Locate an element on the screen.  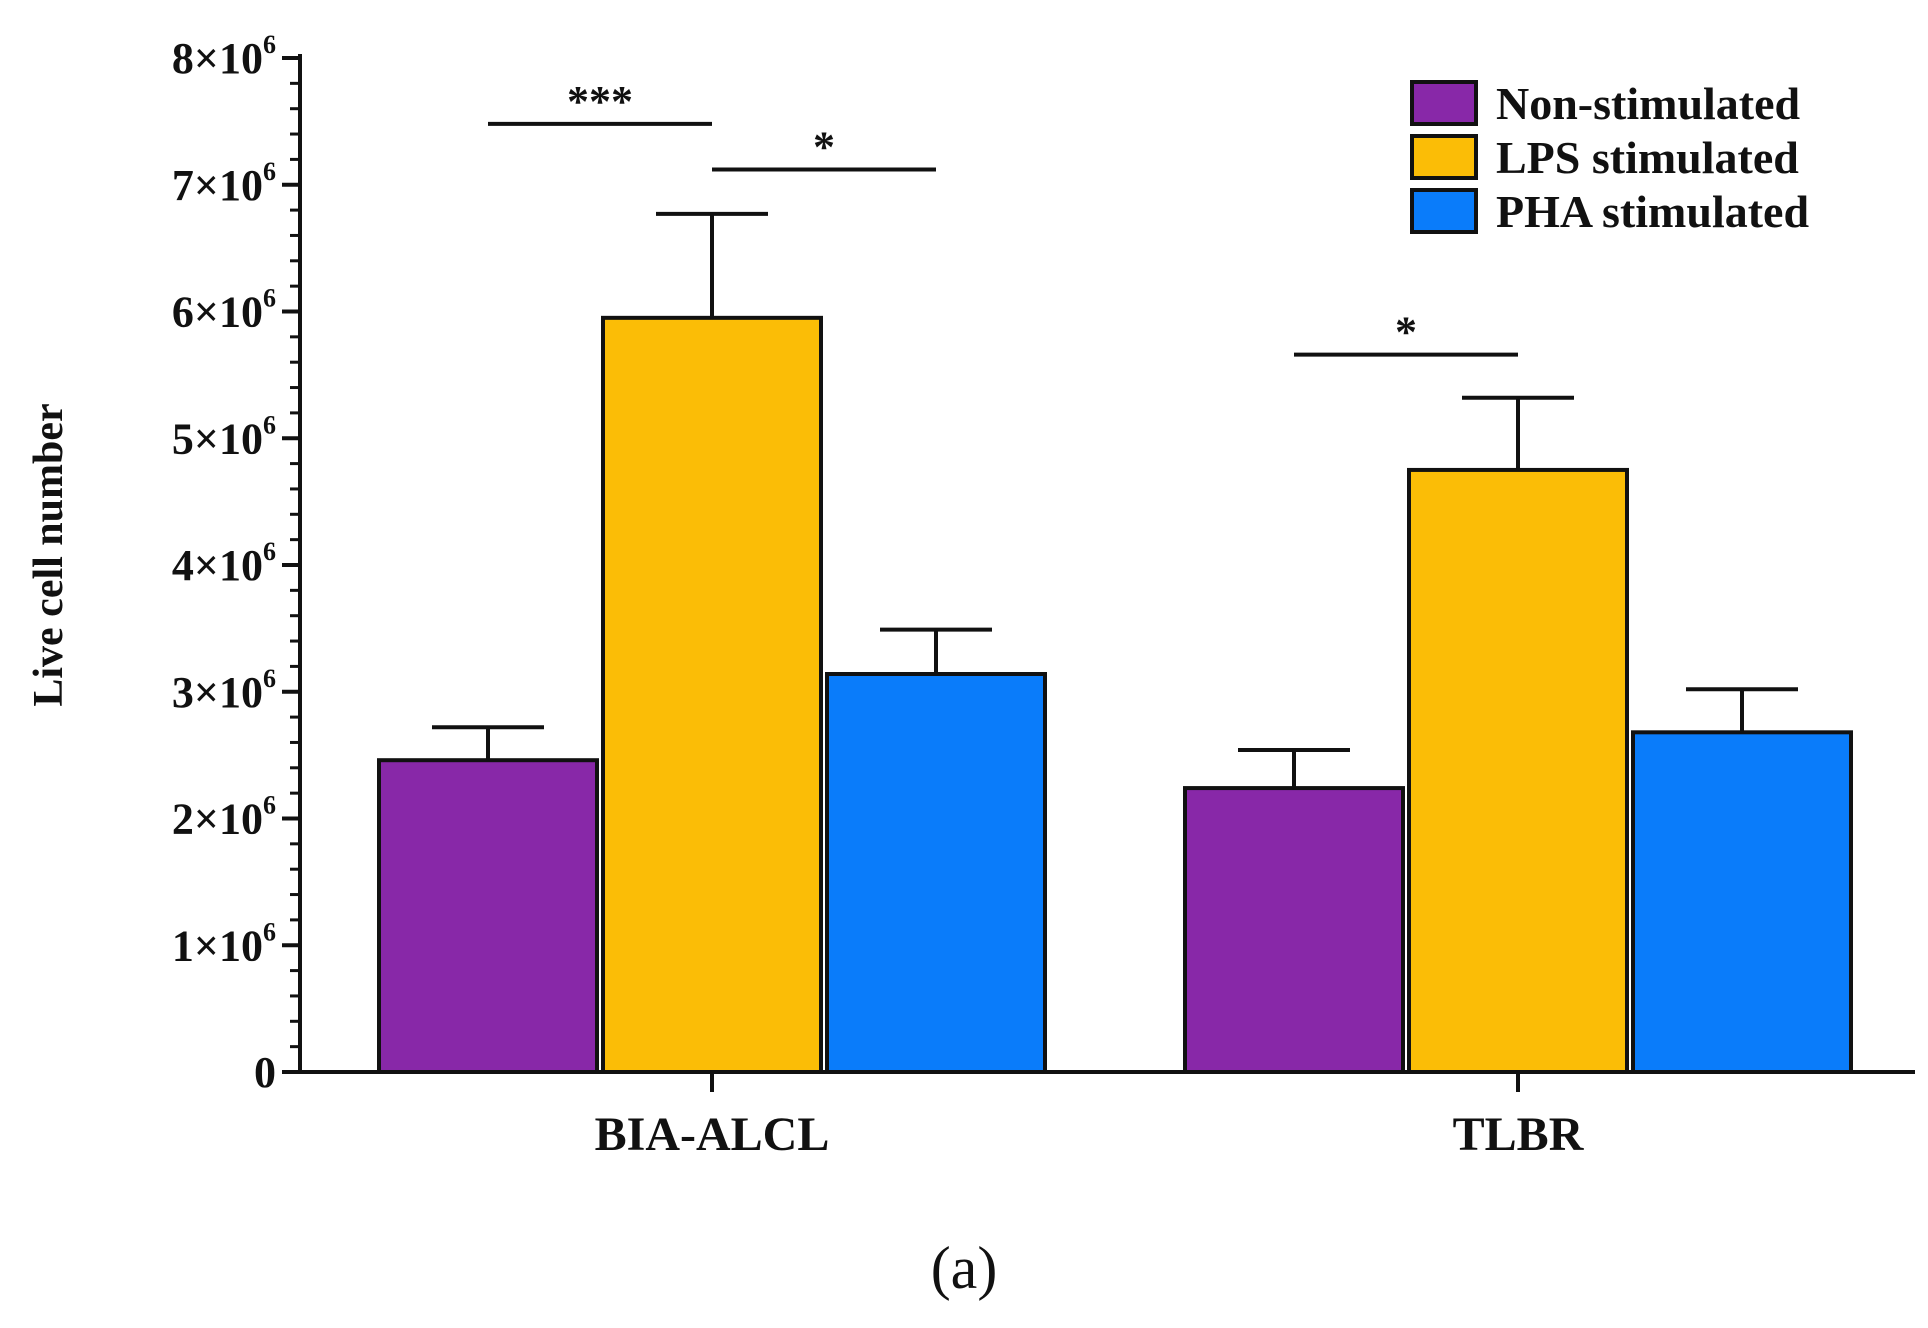
x-category-label: BIA-ALCL is located at coordinates (712, 1134).